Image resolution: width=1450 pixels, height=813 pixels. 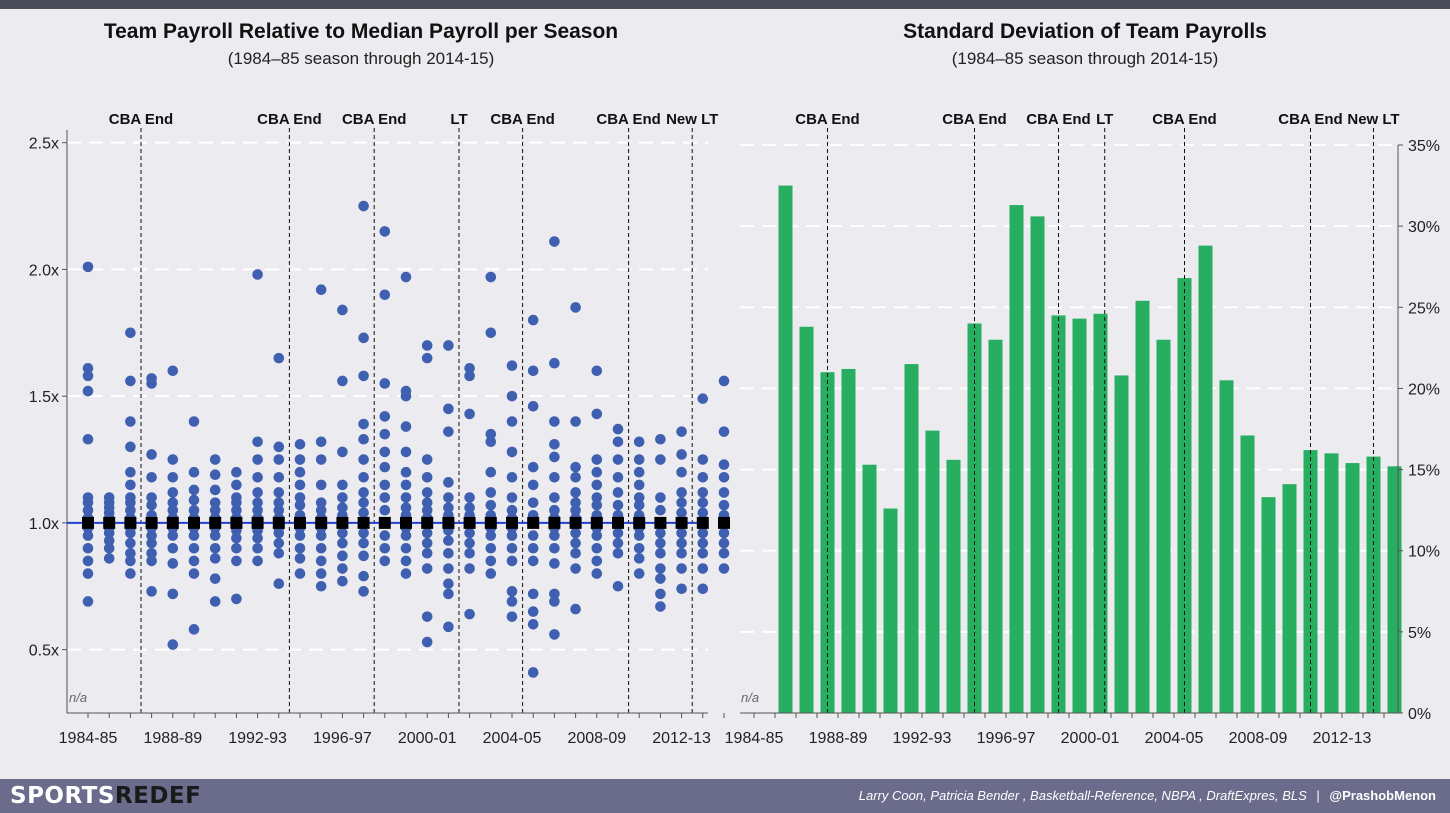 What do you see at coordinates (750, 697) in the screenshot?
I see `bar-na-label: n/a` at bounding box center [750, 697].